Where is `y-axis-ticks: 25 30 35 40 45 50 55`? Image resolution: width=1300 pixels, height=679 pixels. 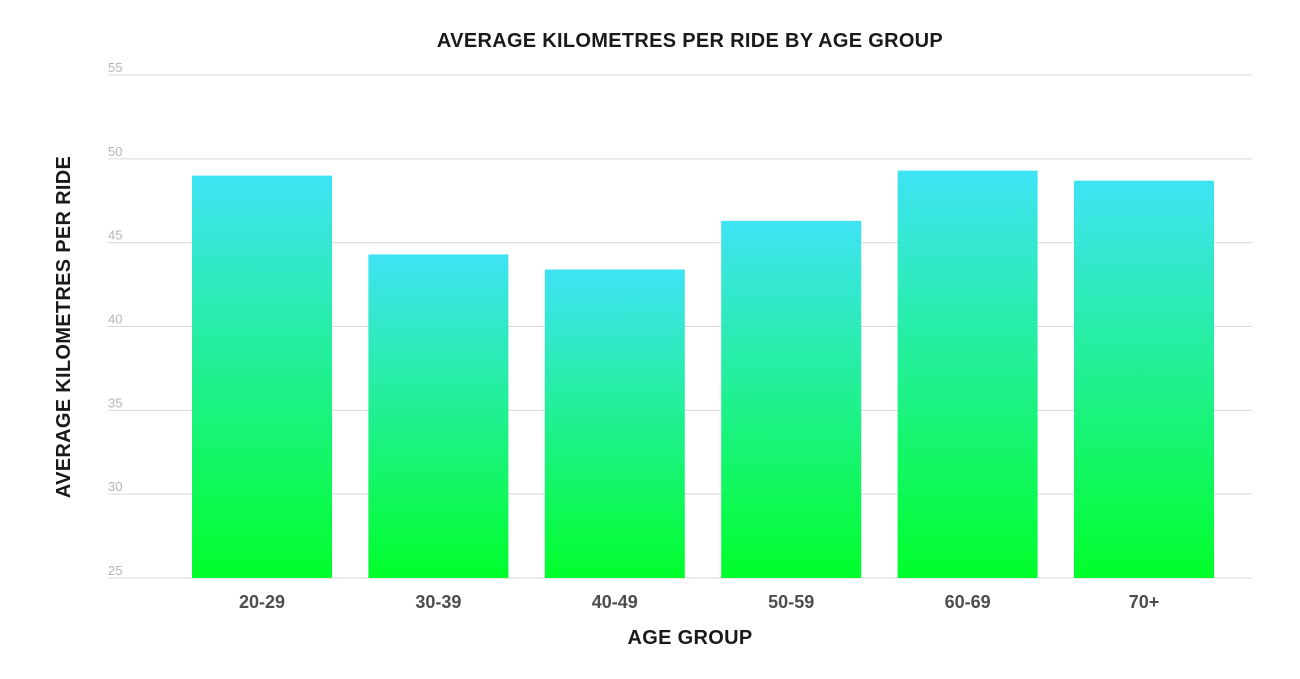 y-axis-ticks: 25 30 35 40 45 50 55 is located at coordinates (115, 319).